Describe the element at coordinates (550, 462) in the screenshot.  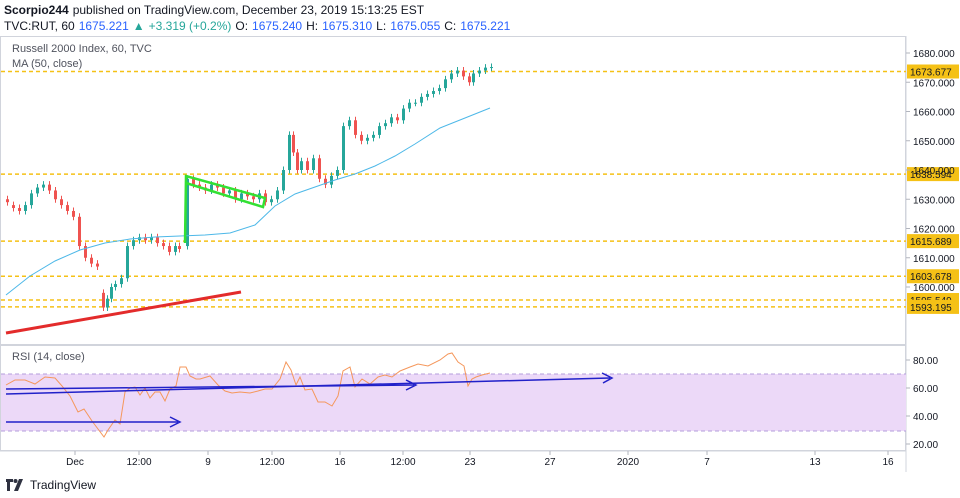
I see `time-tick-label: 27` at that location.